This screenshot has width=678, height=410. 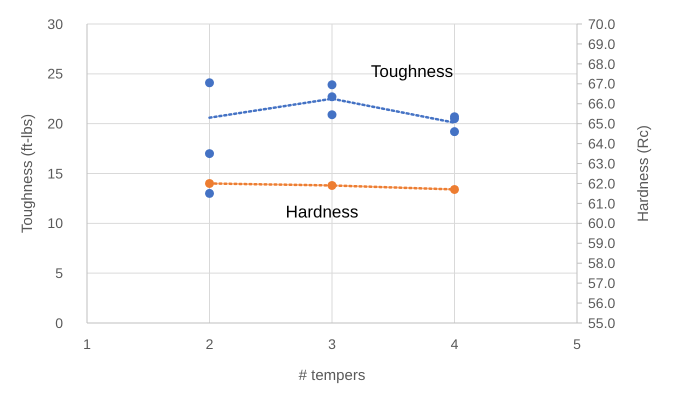 What do you see at coordinates (55, 173) in the screenshot?
I see `y-tick-label: 15` at bounding box center [55, 173].